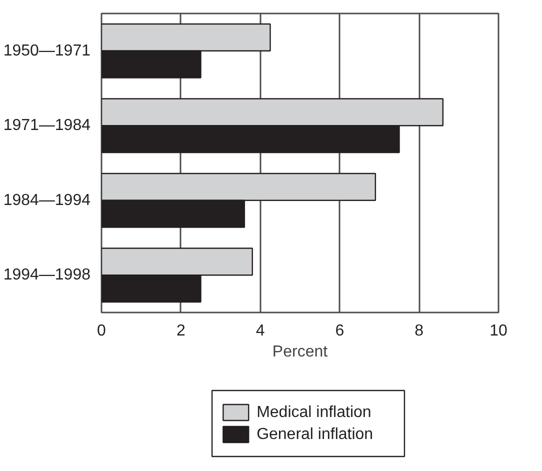 The height and width of the screenshot is (471, 542). Describe the element at coordinates (260, 331) in the screenshot. I see `x-tick-label: 4` at that location.